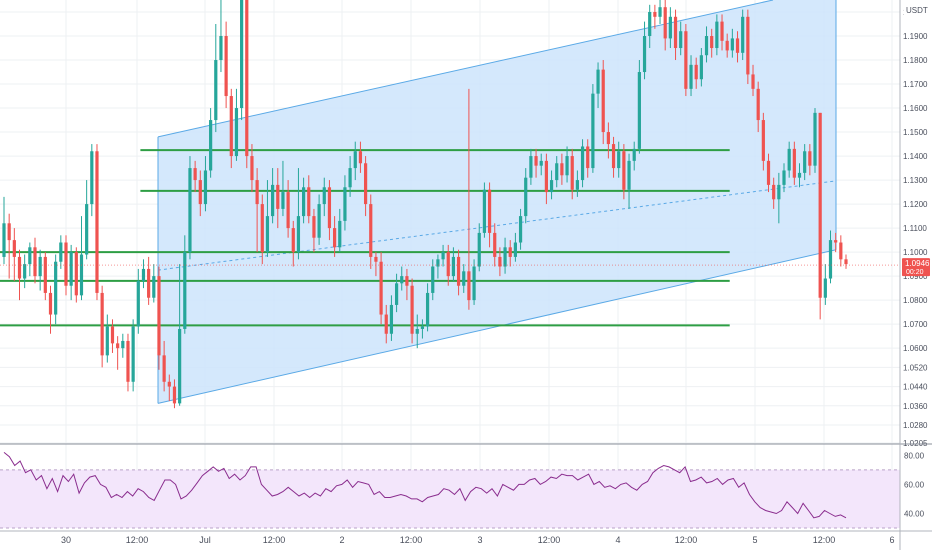 Image resolution: width=932 pixels, height=555 pixels. Describe the element at coordinates (66, 540) in the screenshot. I see `x-tick-label: 30` at that location.